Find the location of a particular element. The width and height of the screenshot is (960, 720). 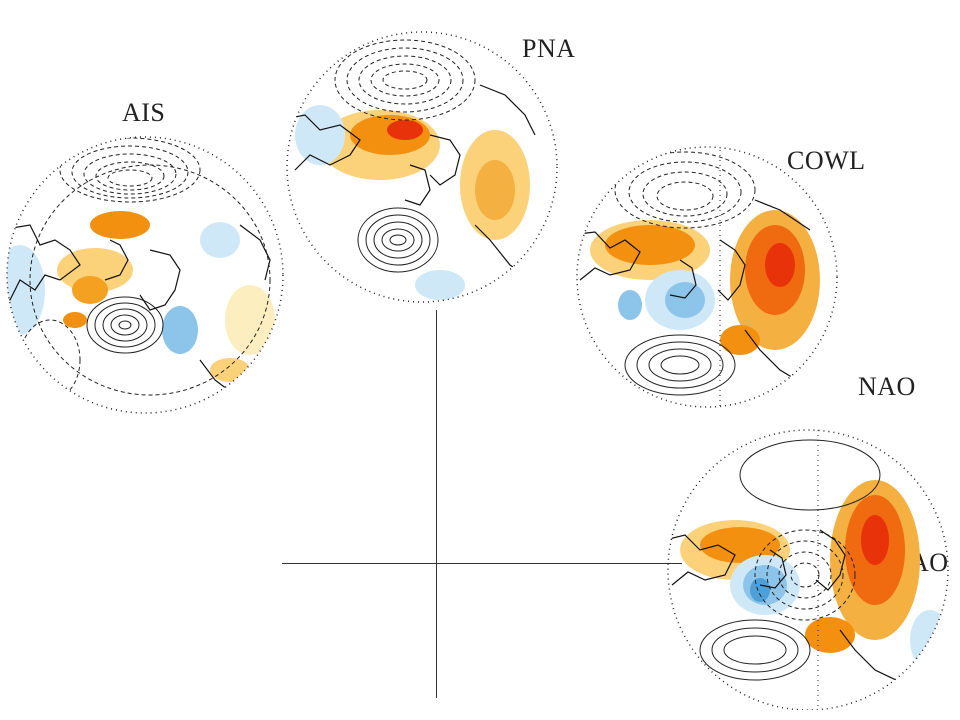

map-ais is located at coordinates (145, 275).